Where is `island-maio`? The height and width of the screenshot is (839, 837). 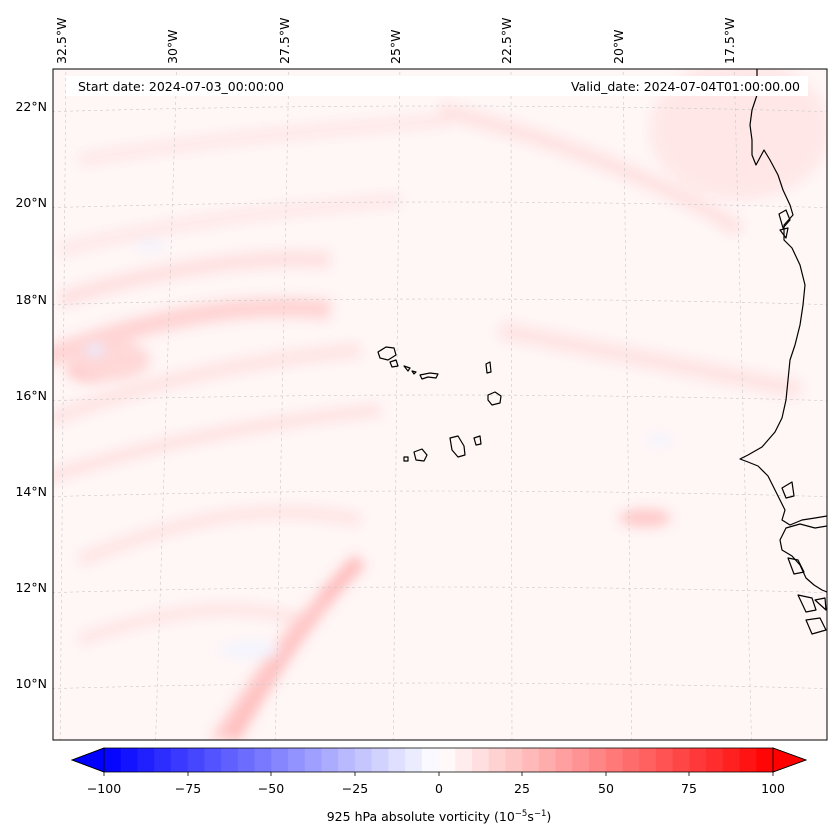
island-maio is located at coordinates (477, 440).